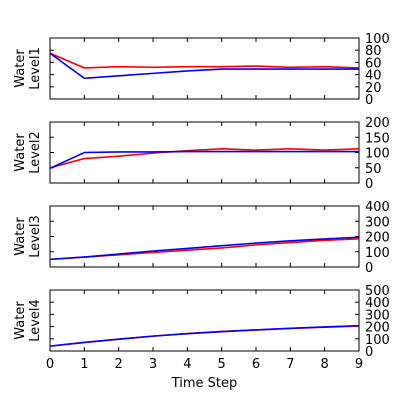 The height and width of the screenshot is (400, 400). I want to click on y-tick-label: 60, so click(373, 63).